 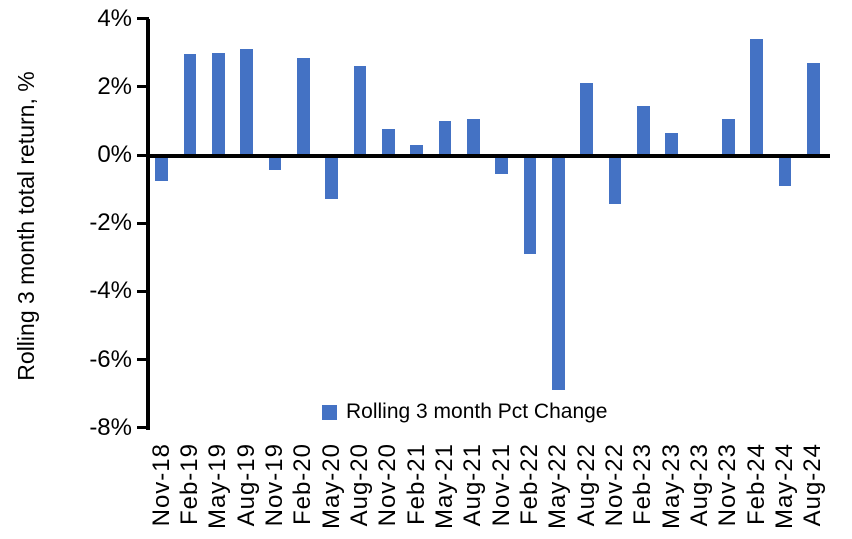 I want to click on x-axis-label: Feb-20, so click(x=303, y=484).